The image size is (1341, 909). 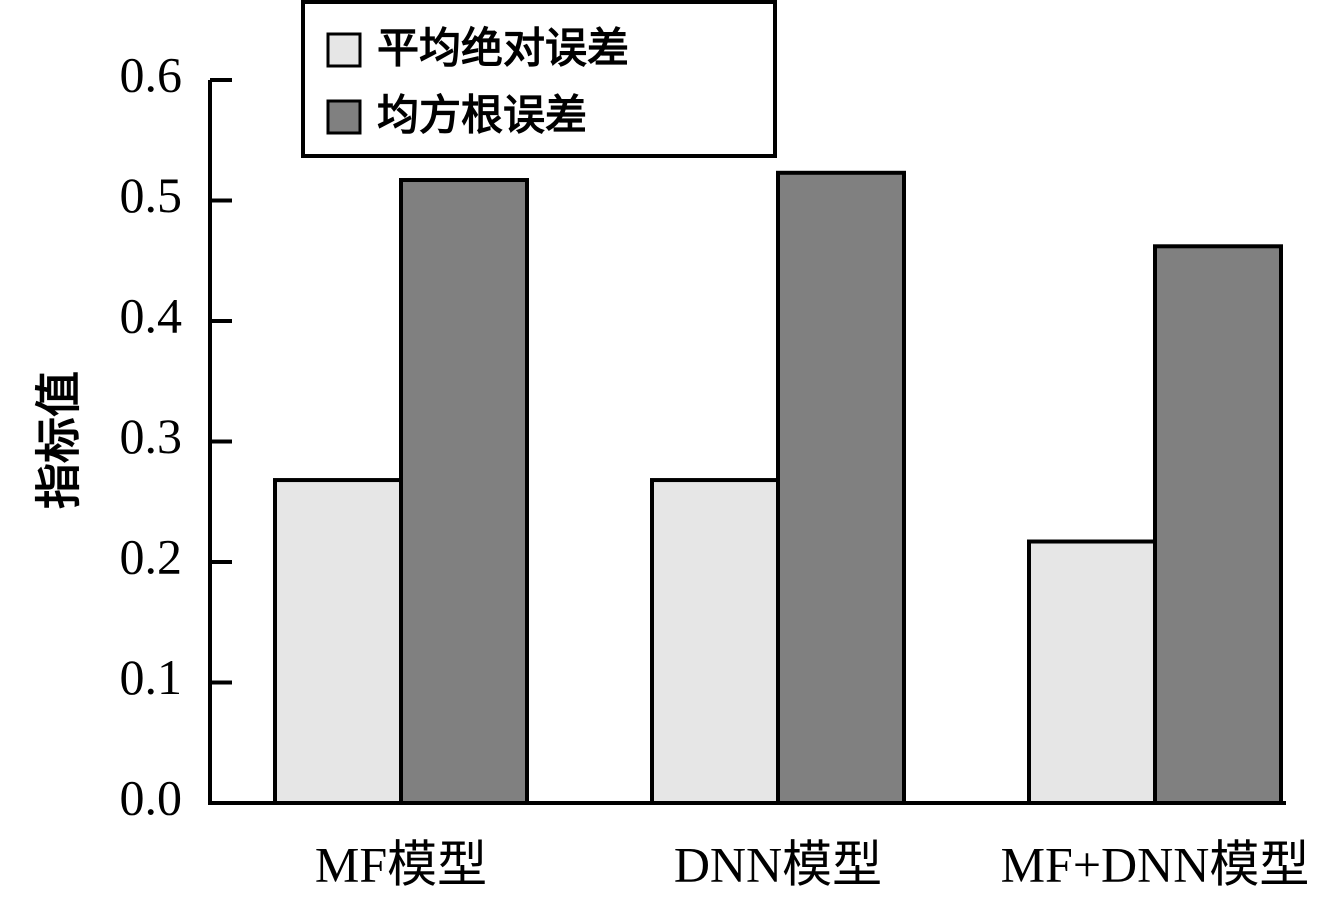 What do you see at coordinates (401, 864) in the screenshot?
I see `x-category-label: MF模型` at bounding box center [401, 864].